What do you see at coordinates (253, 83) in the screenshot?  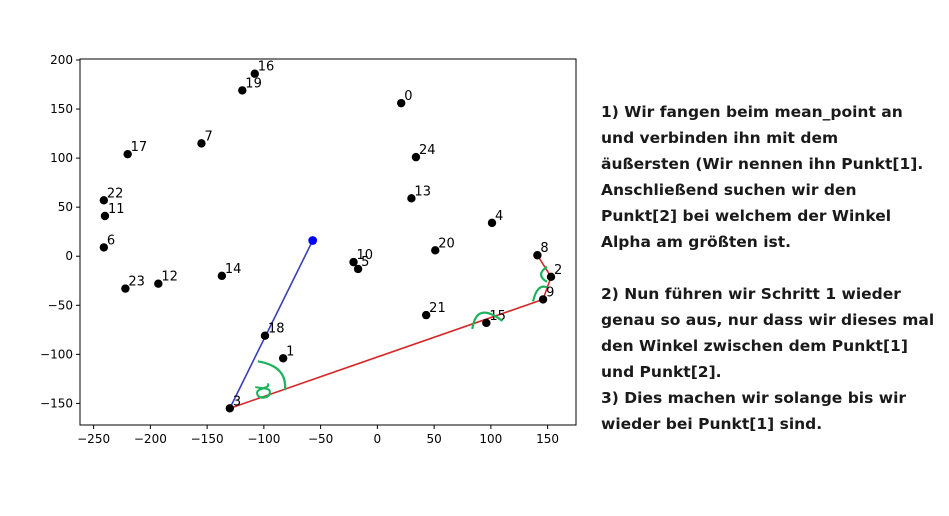 I see `point-label: 19` at bounding box center [253, 83].